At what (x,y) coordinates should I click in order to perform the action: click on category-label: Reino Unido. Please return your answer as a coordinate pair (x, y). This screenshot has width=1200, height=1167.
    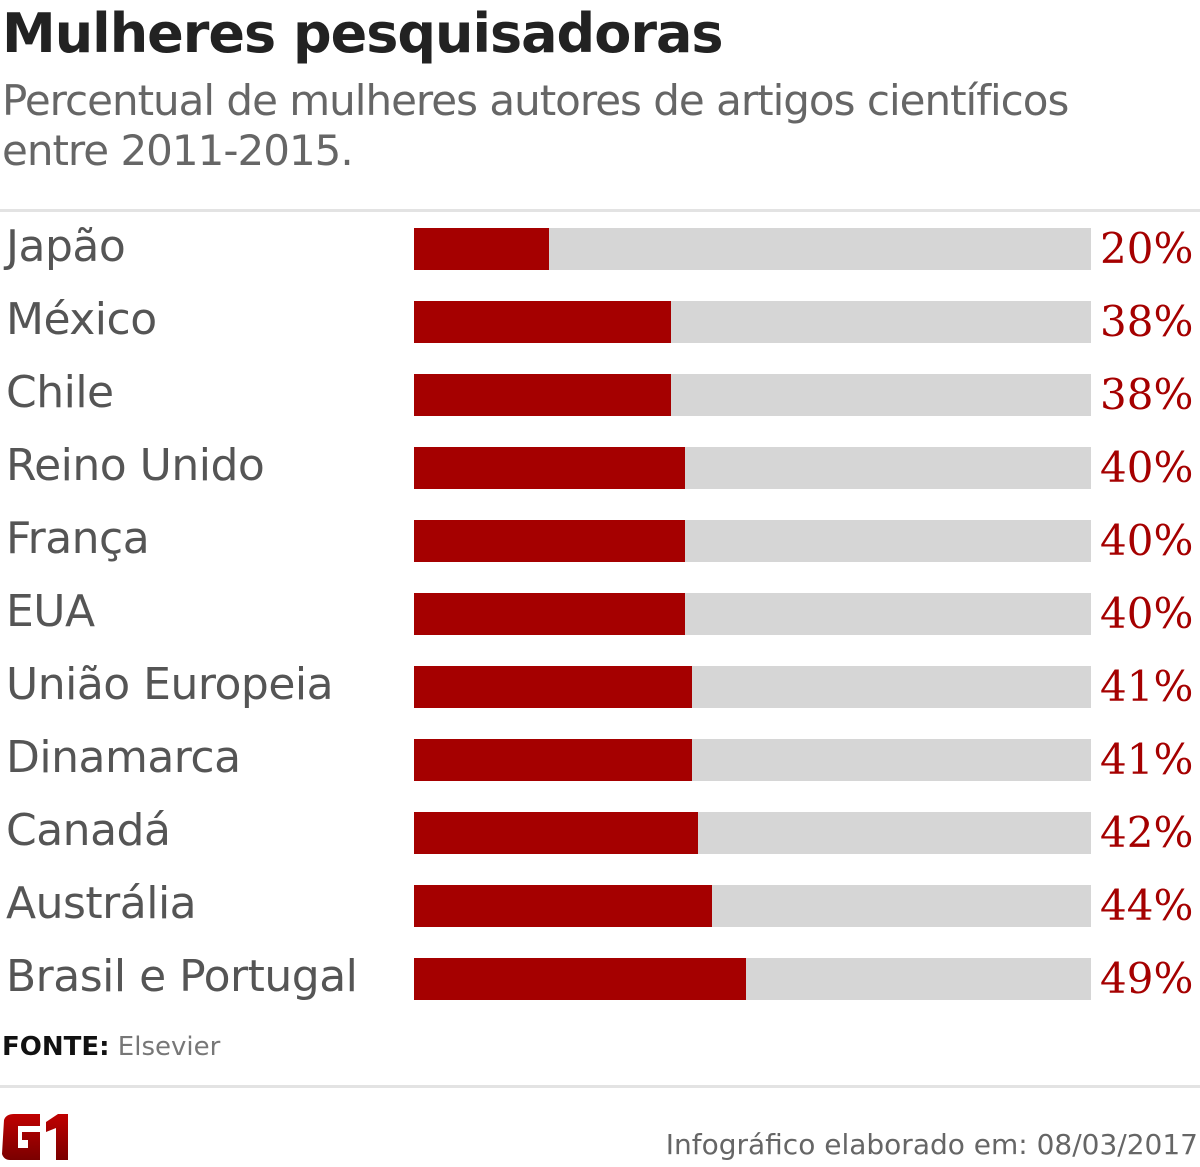
    Looking at the image, I should click on (135, 465).